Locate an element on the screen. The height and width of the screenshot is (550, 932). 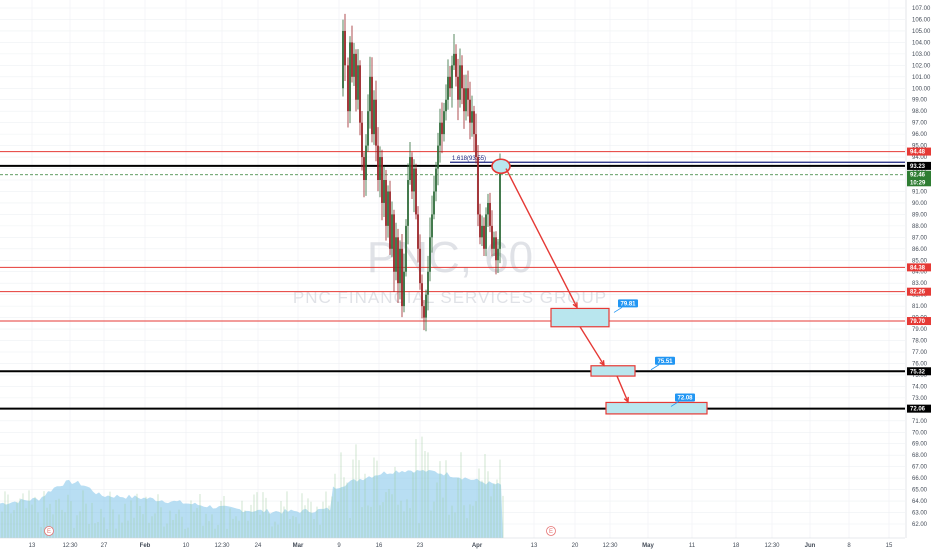
price-tick-label: 95.00 is located at coordinates (920, 147).